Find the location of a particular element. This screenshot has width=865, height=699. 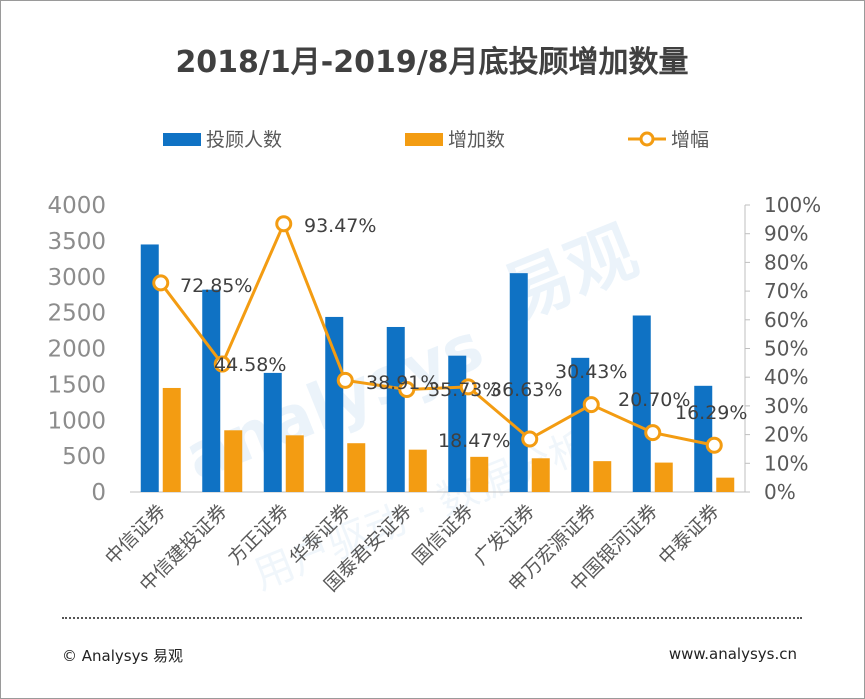

legend-label-增加数: 增加数 is located at coordinates (476, 140).